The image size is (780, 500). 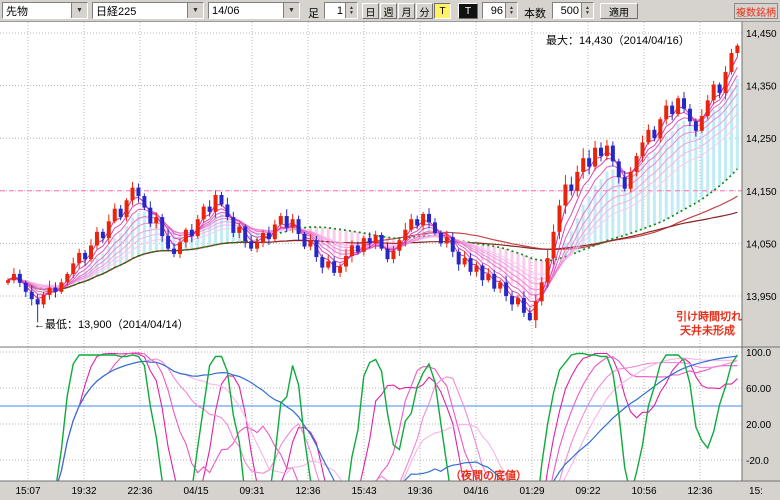 What do you see at coordinates (757, 461) in the screenshot?
I see `osc-axis-label: -20.0` at bounding box center [757, 461].